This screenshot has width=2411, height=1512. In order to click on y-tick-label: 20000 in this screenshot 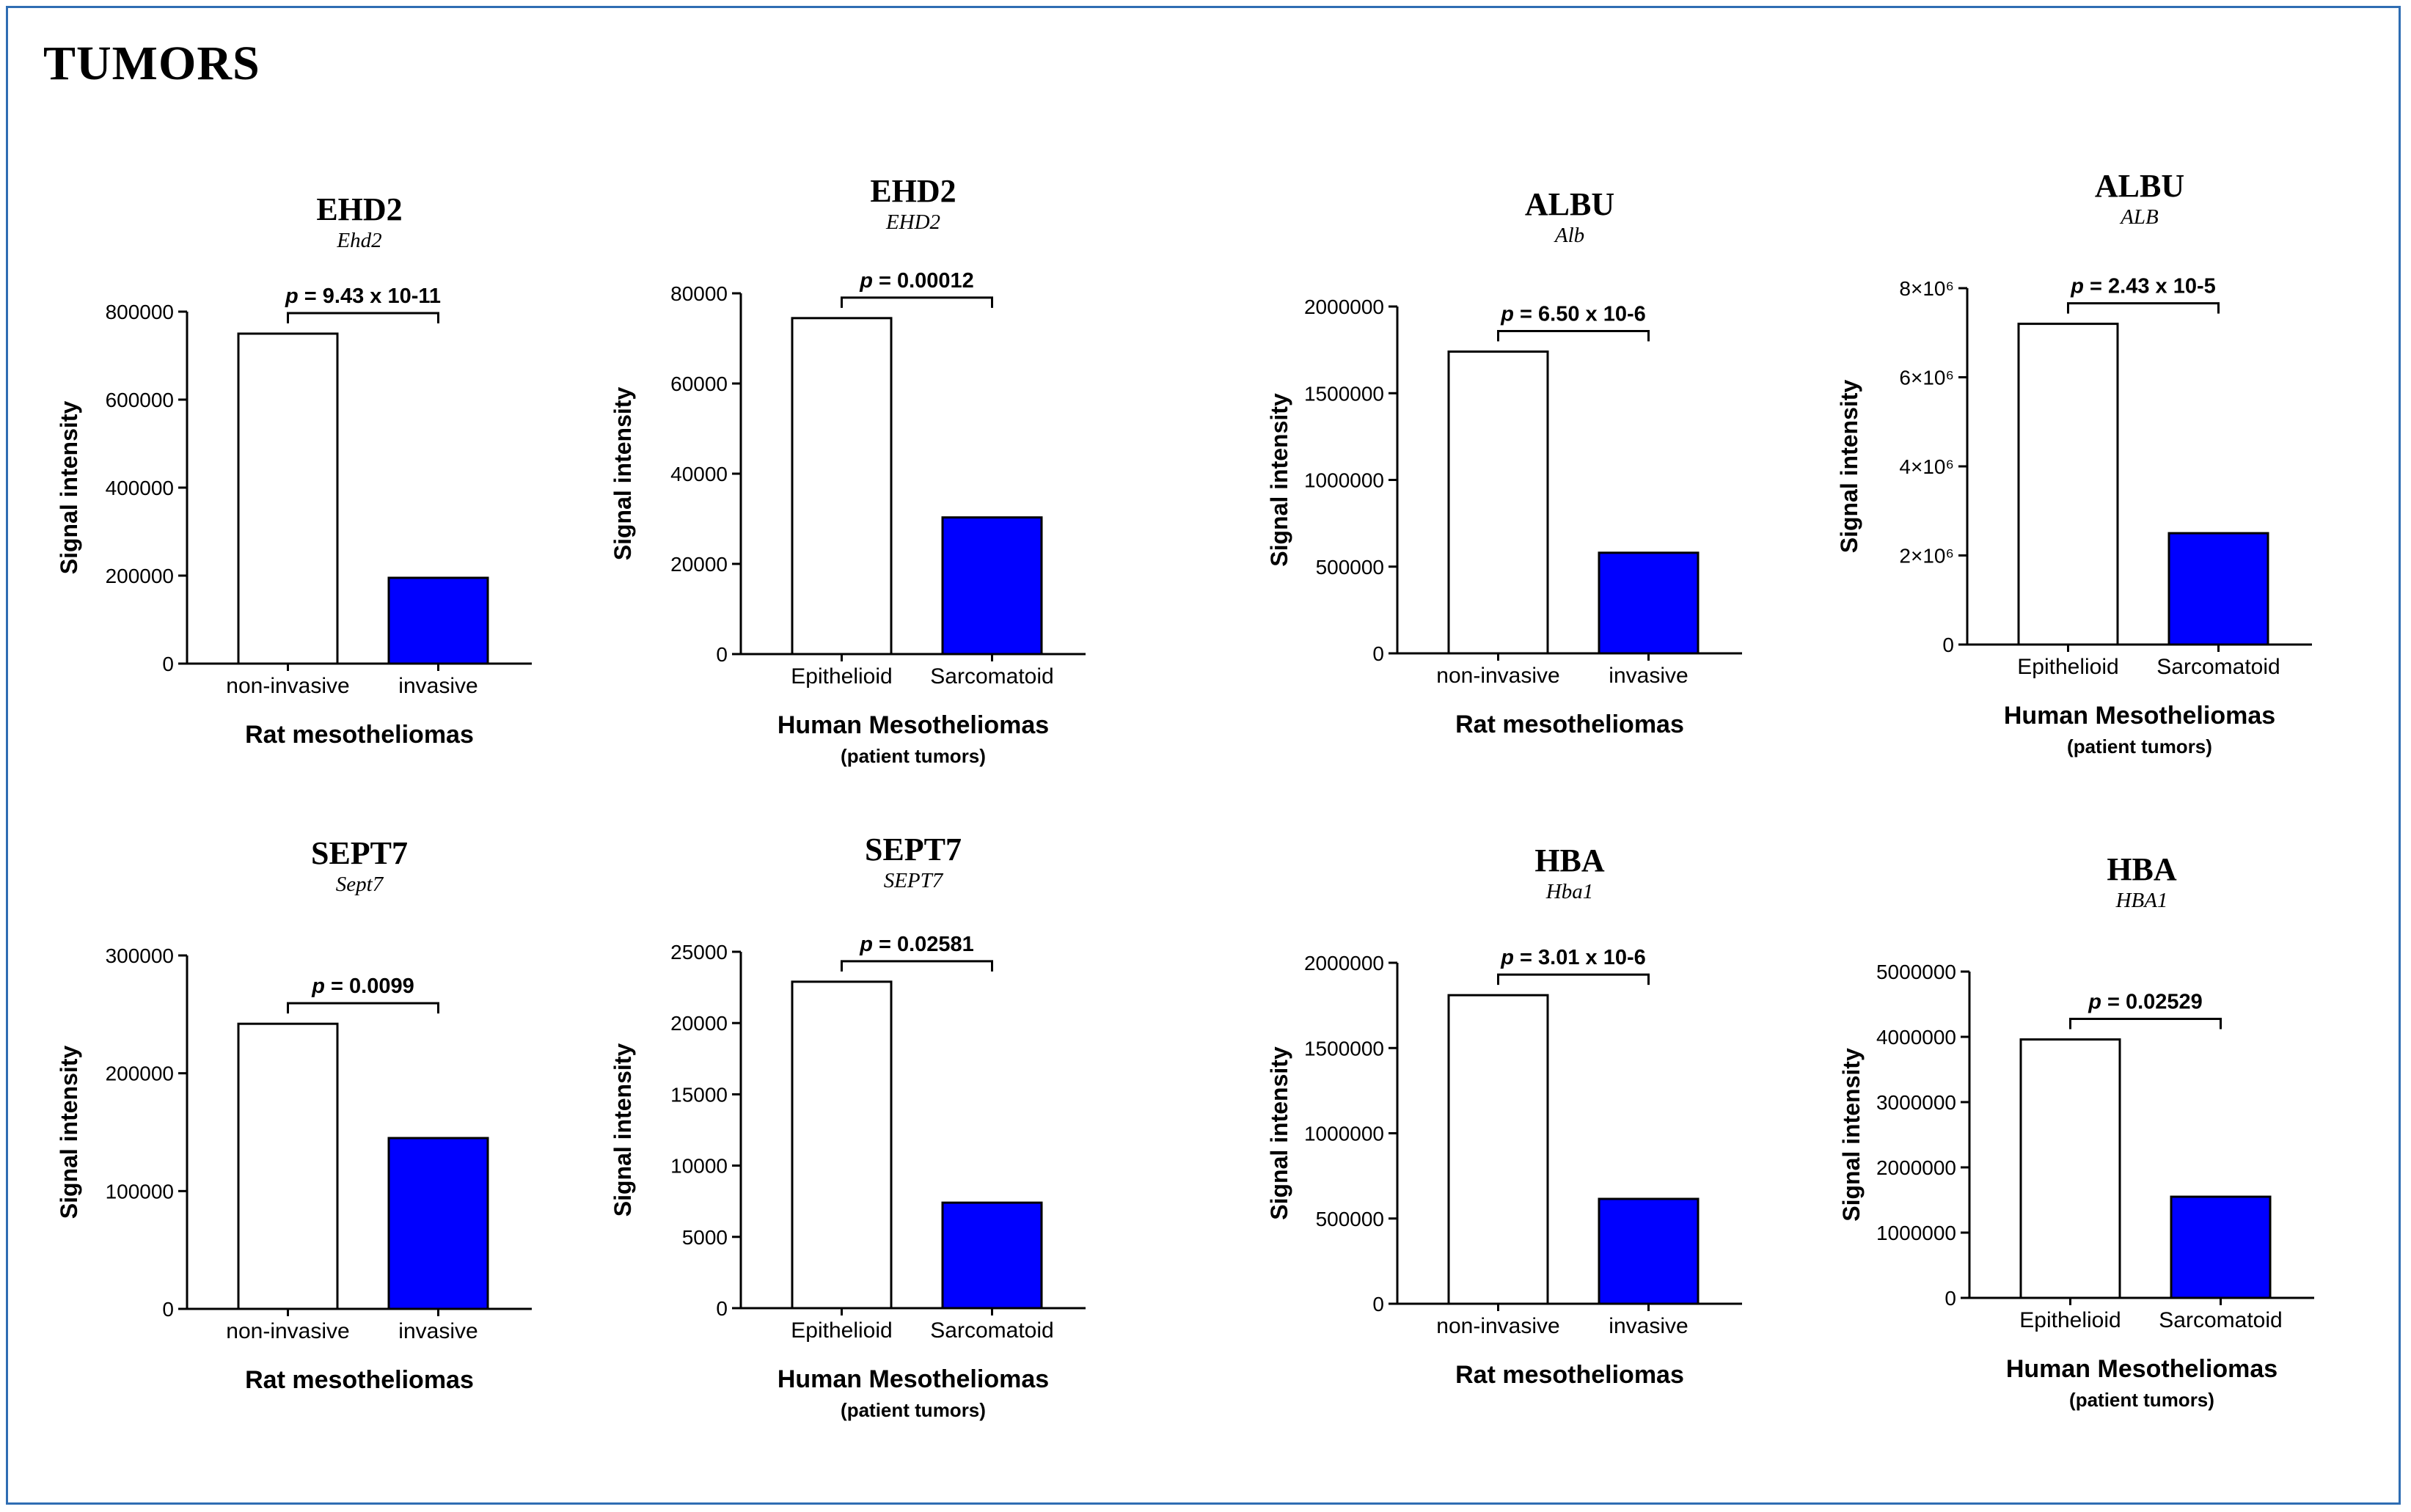, I will do `click(699, 564)`.